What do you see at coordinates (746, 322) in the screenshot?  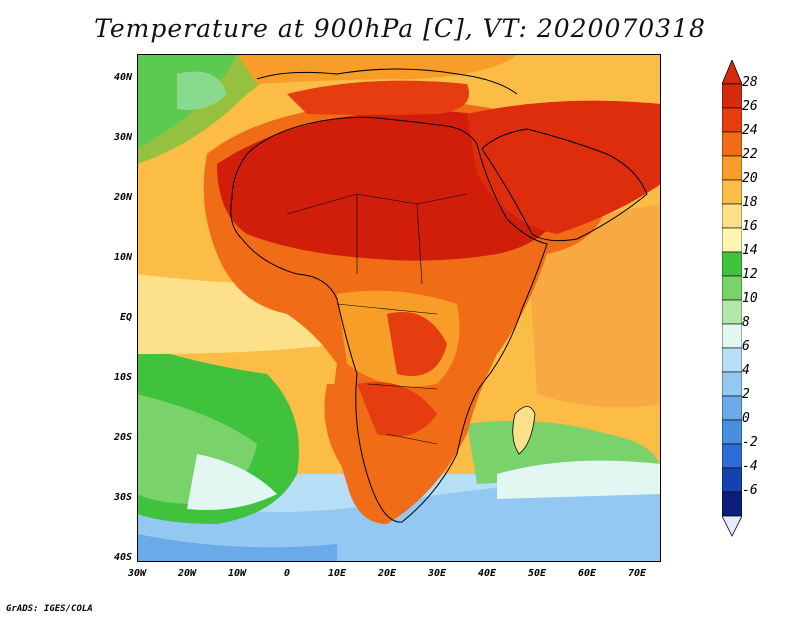 I see `colorbar-label: 8` at bounding box center [746, 322].